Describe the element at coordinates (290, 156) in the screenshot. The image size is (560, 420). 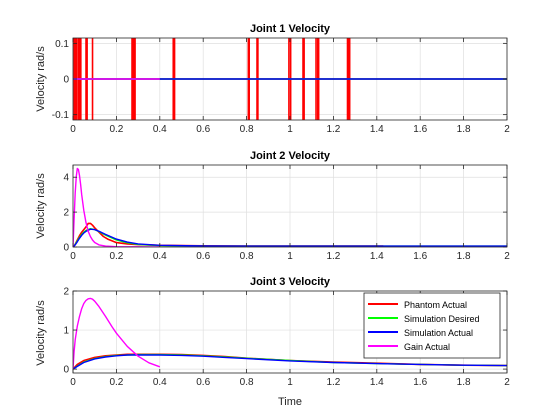
I see `joint2-title: Joint 2 Velocity` at that location.